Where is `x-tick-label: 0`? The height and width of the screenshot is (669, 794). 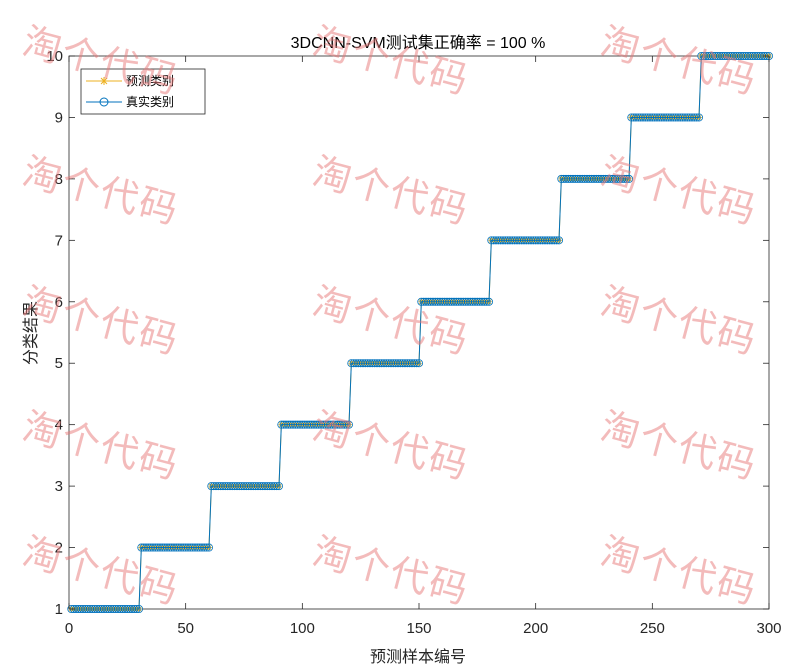 x-tick-label: 0 is located at coordinates (69, 628).